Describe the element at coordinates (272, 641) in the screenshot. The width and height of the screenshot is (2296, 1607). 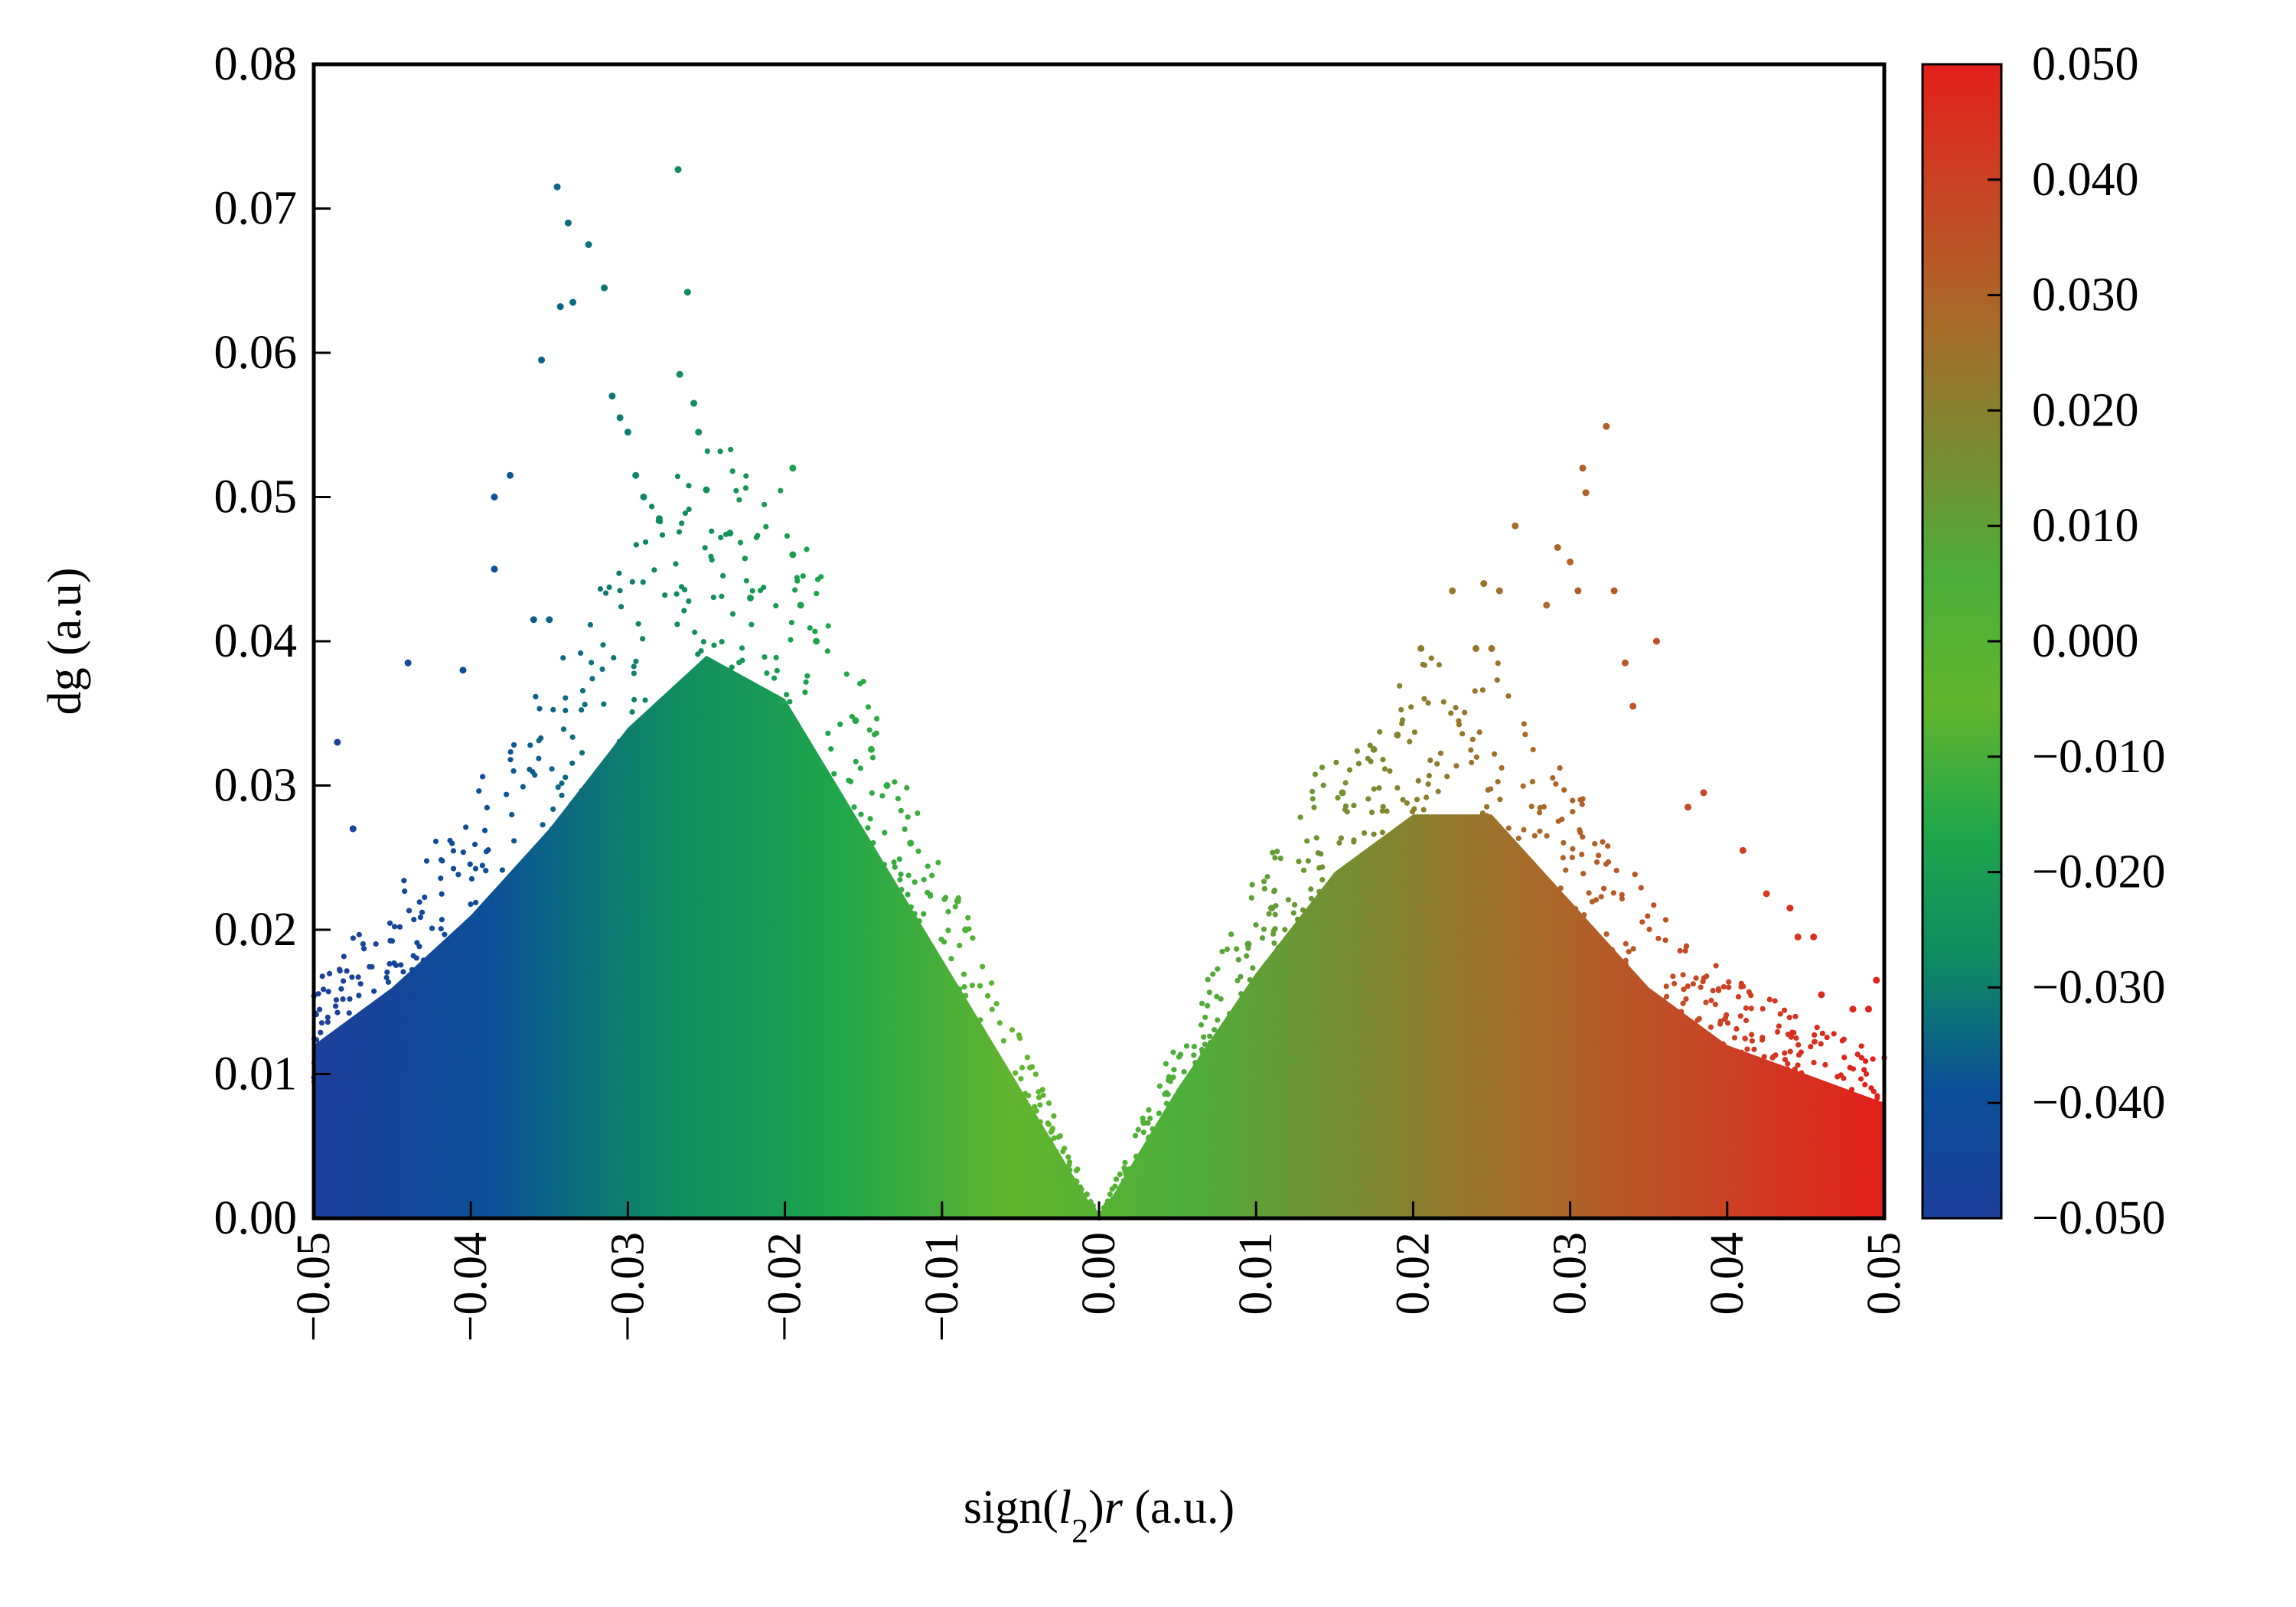
I see `y-axis: 0.000.010.020.030.040.050.060.070.08` at that location.